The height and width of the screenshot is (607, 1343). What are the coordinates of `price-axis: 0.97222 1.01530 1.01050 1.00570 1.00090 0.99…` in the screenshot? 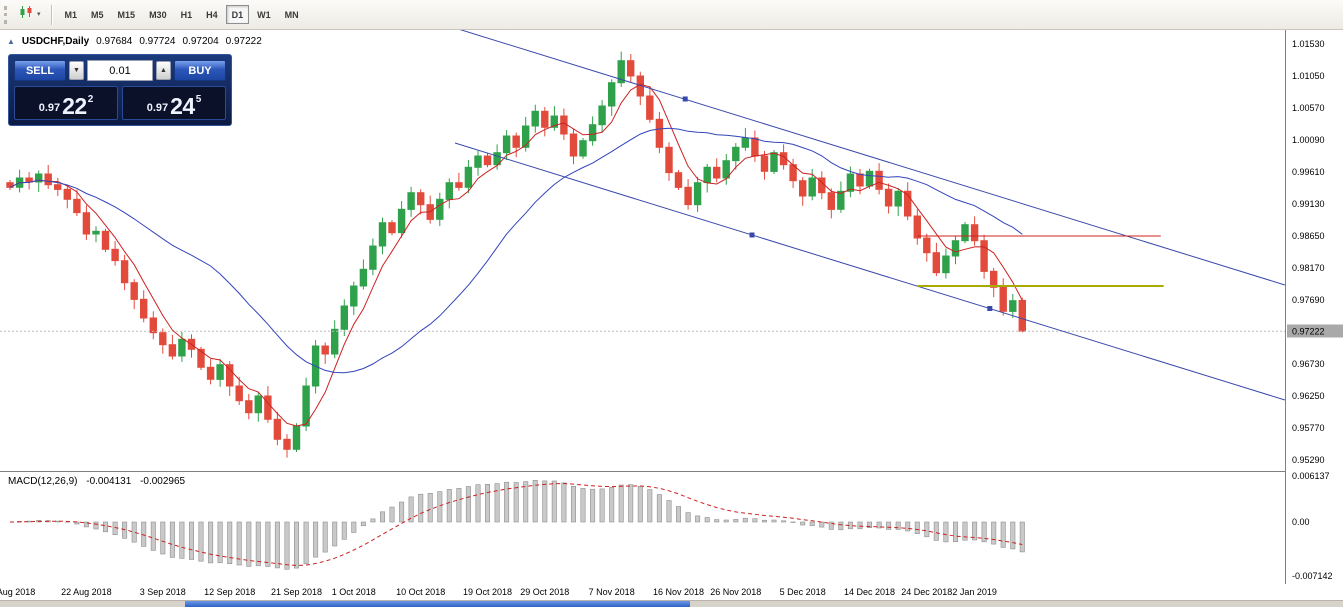 It's located at (1314, 306).